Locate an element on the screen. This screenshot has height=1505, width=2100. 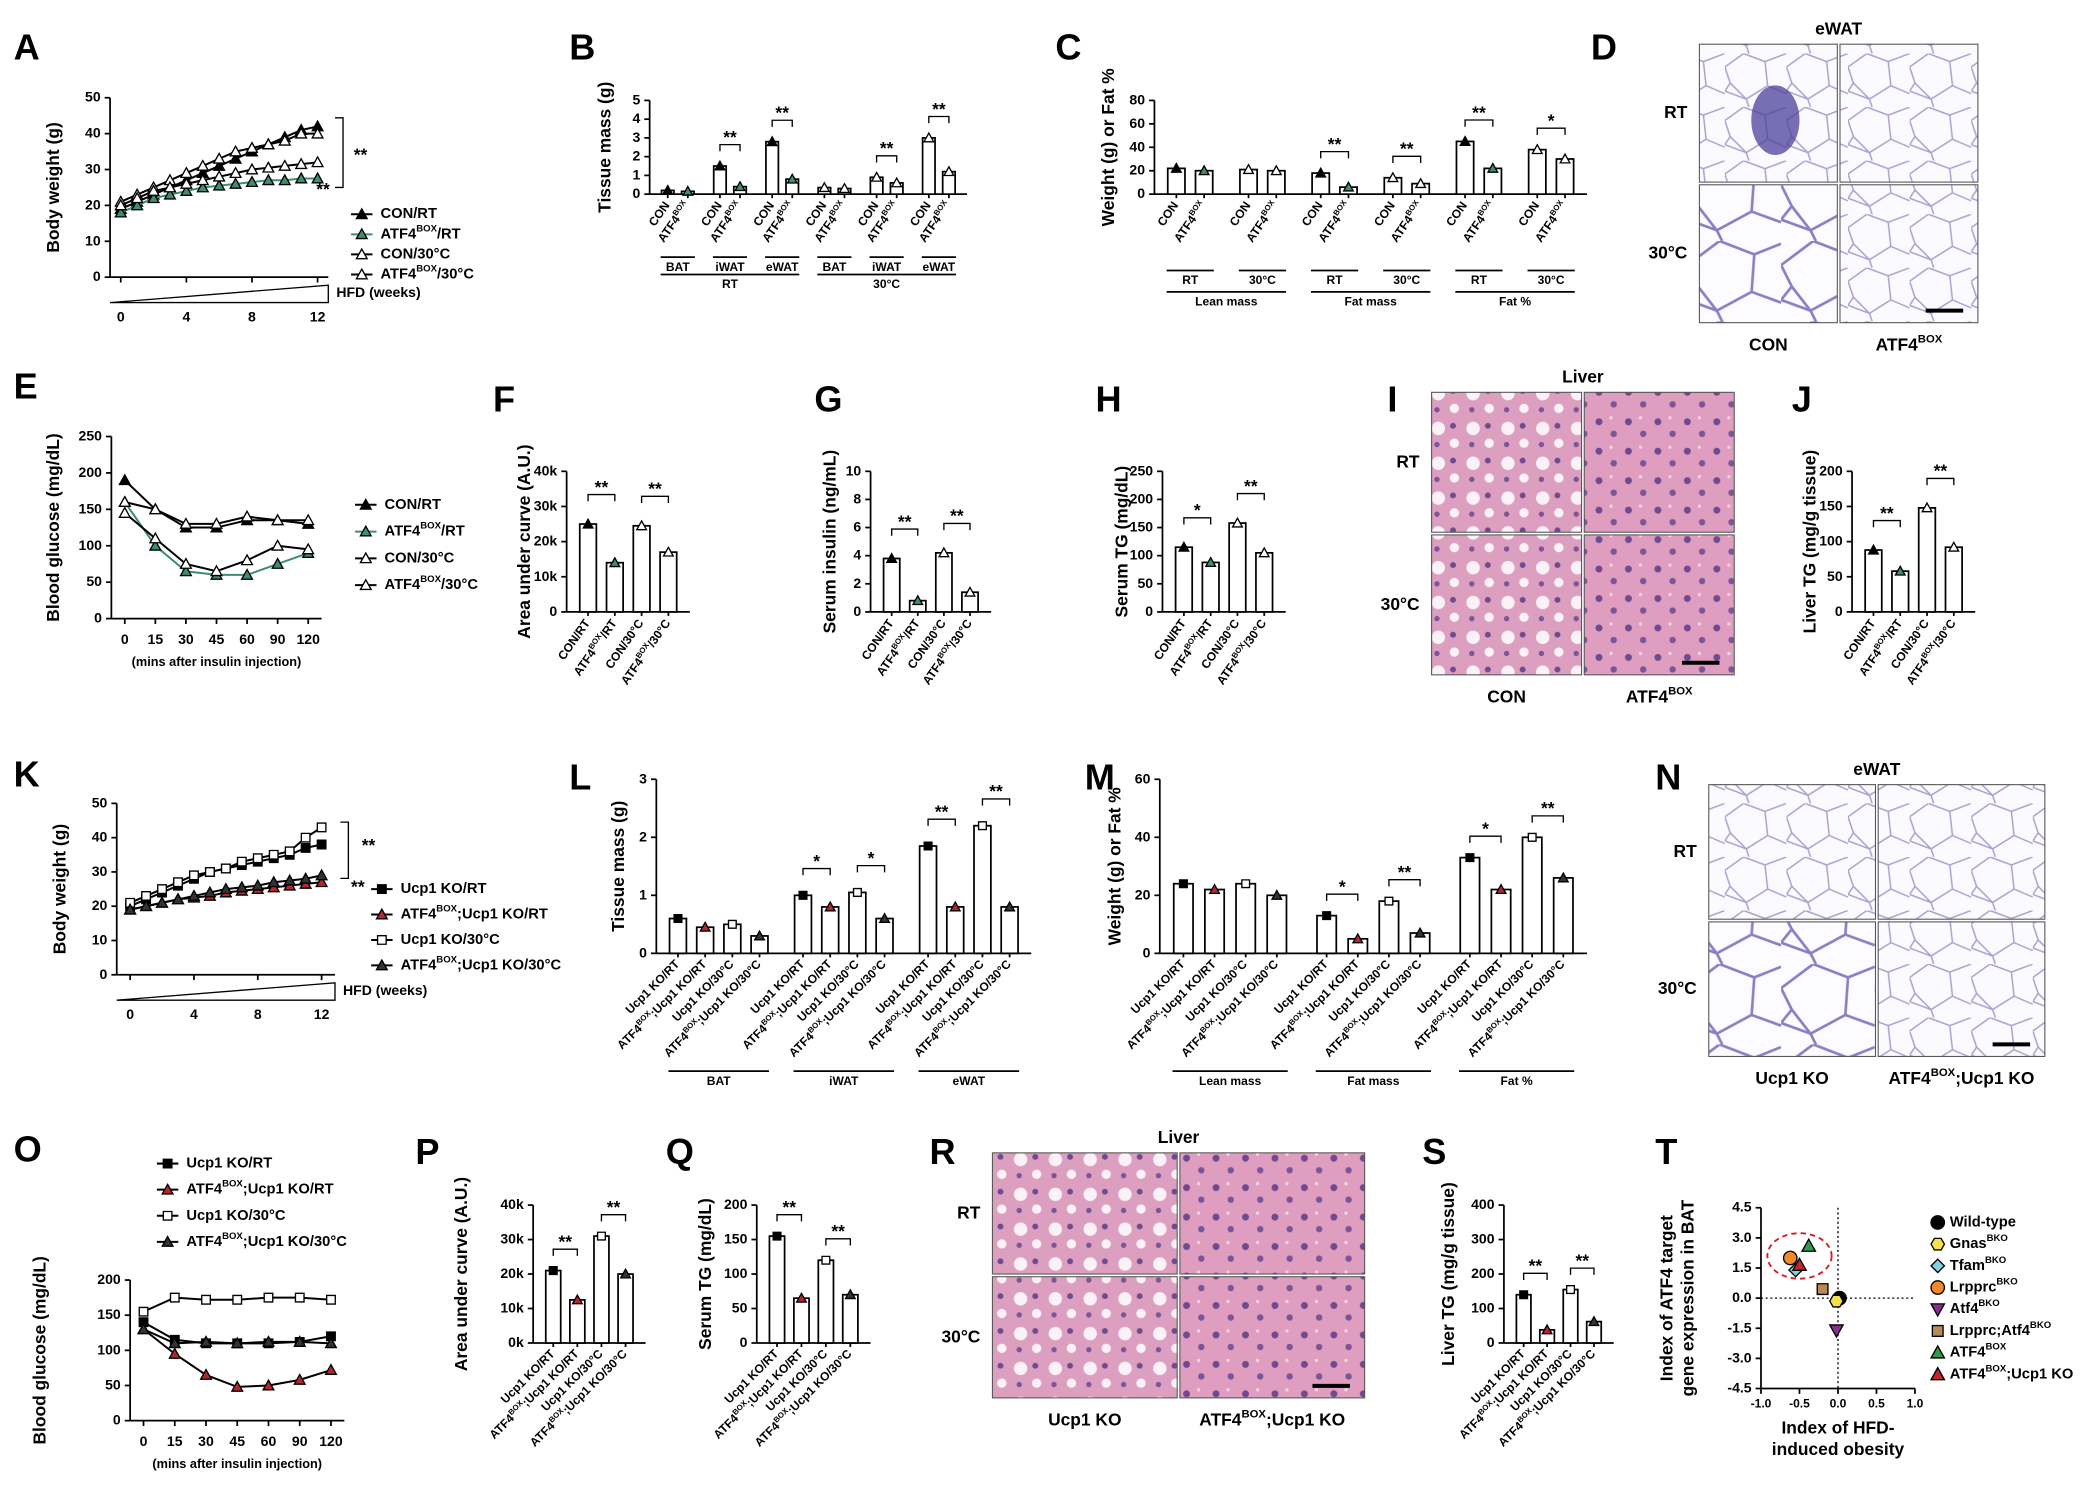
y-tick-label: 150 is located at coordinates (1831, 505).